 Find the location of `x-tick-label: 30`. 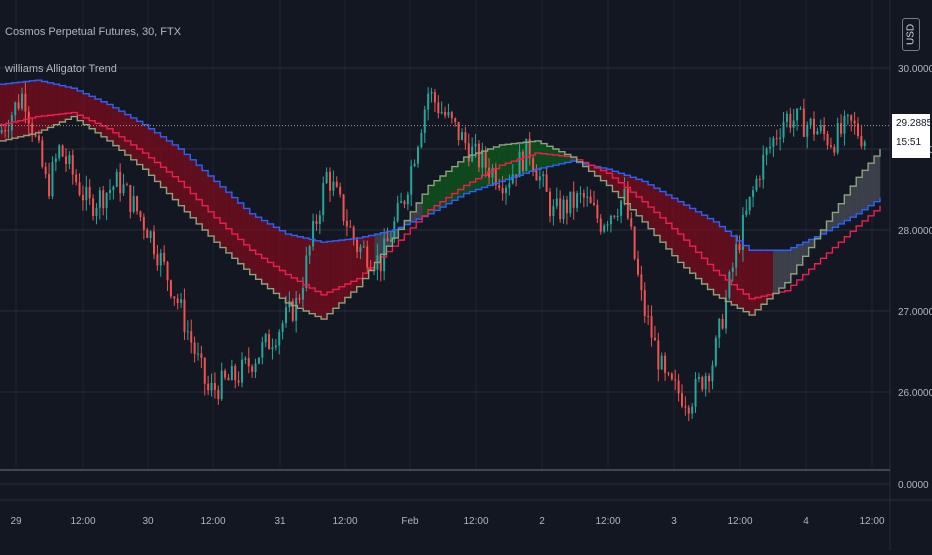

x-tick-label: 30 is located at coordinates (148, 521).